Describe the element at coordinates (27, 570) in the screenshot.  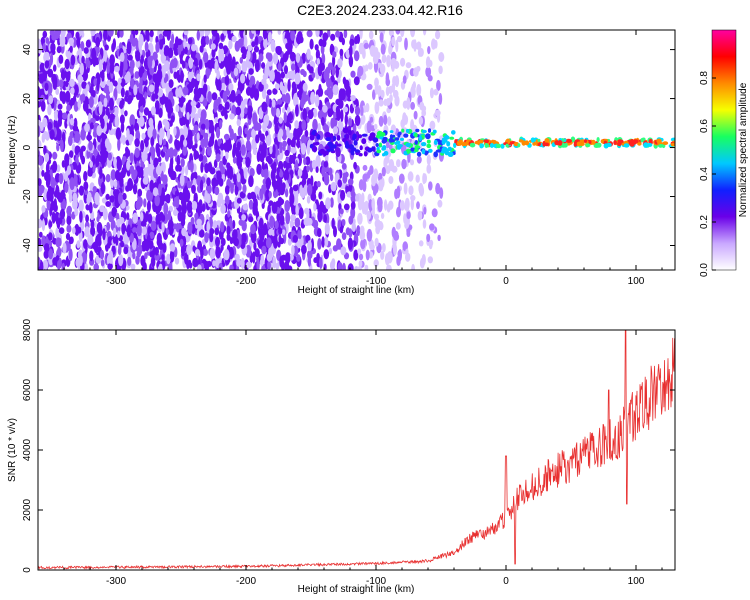
I see `y-tick-label: 0` at that location.